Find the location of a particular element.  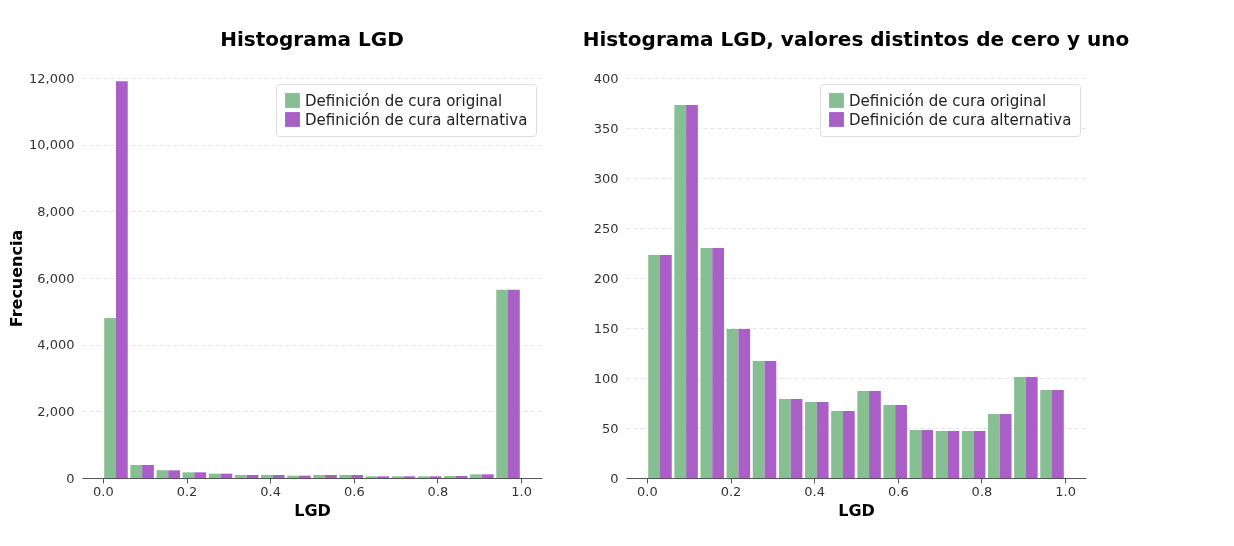

y-tick-label: 350 is located at coordinates (606, 128).